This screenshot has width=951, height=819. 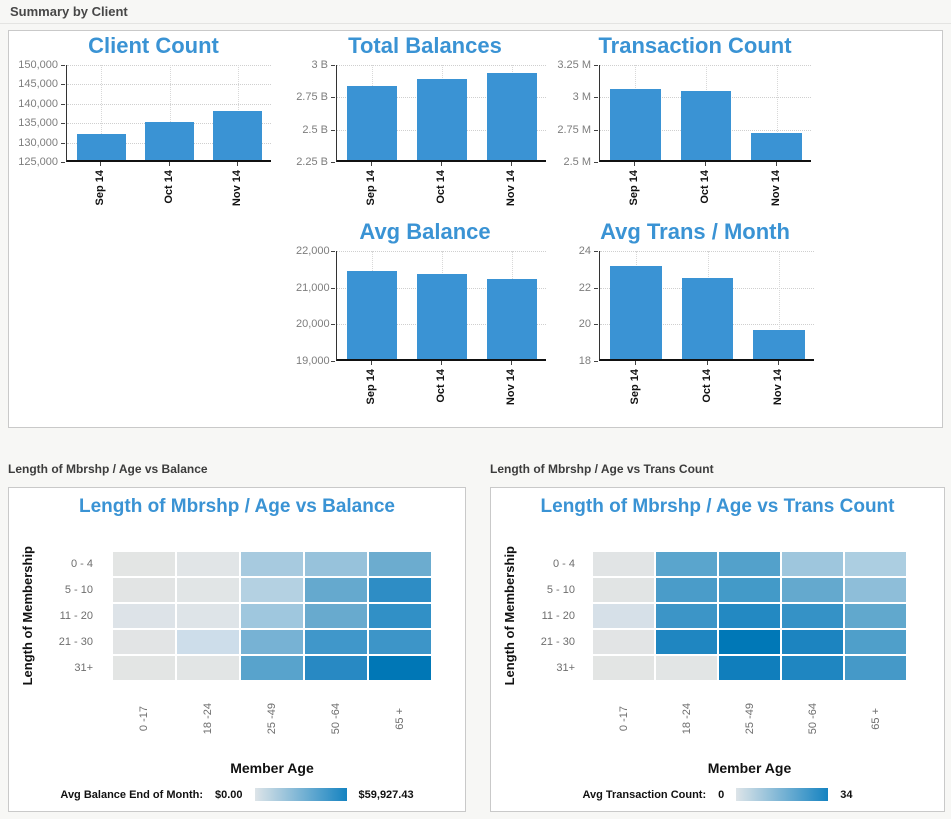 I want to click on row-label: 21 - 30, so click(x=75, y=642).